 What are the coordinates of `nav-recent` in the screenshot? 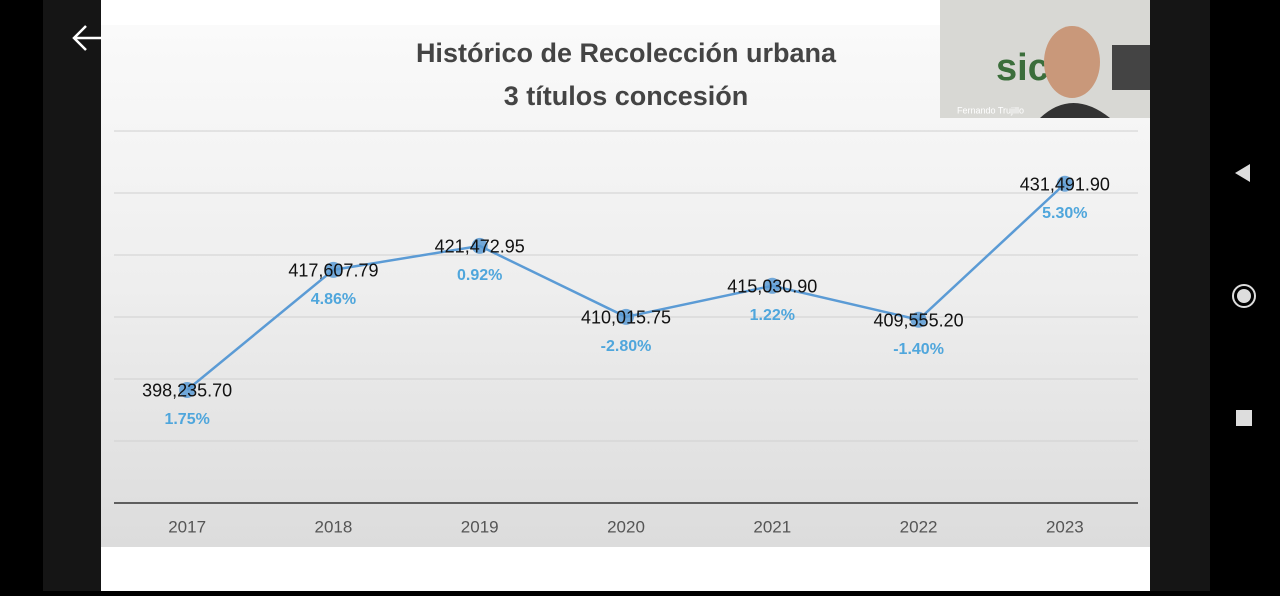 It's located at (1244, 418).